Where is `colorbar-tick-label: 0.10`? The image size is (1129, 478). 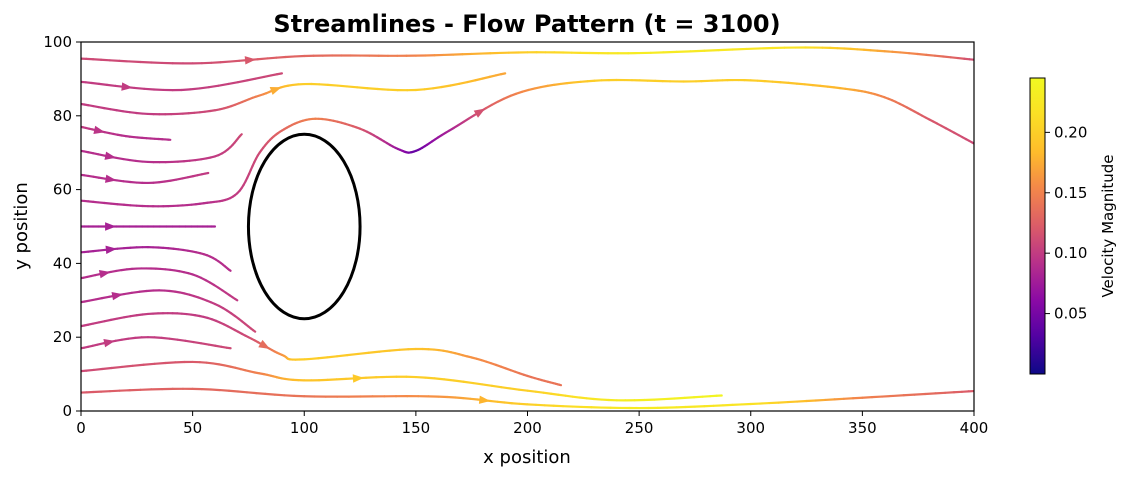 colorbar-tick-label: 0.10 is located at coordinates (1070, 253).